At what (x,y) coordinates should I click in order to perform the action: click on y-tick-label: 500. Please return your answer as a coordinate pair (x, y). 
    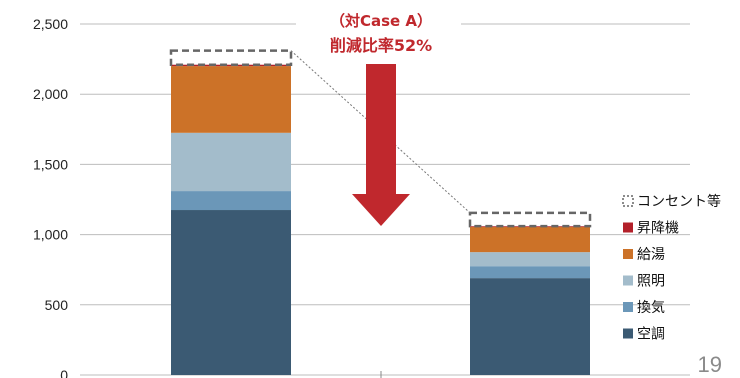
    Looking at the image, I should click on (57, 305).